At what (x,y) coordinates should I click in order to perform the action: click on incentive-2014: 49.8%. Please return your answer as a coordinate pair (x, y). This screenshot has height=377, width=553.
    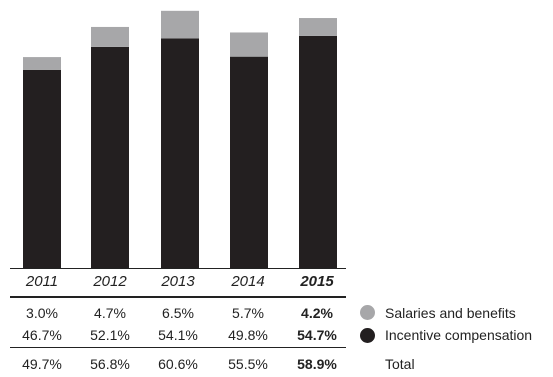
    Looking at the image, I should click on (248, 335).